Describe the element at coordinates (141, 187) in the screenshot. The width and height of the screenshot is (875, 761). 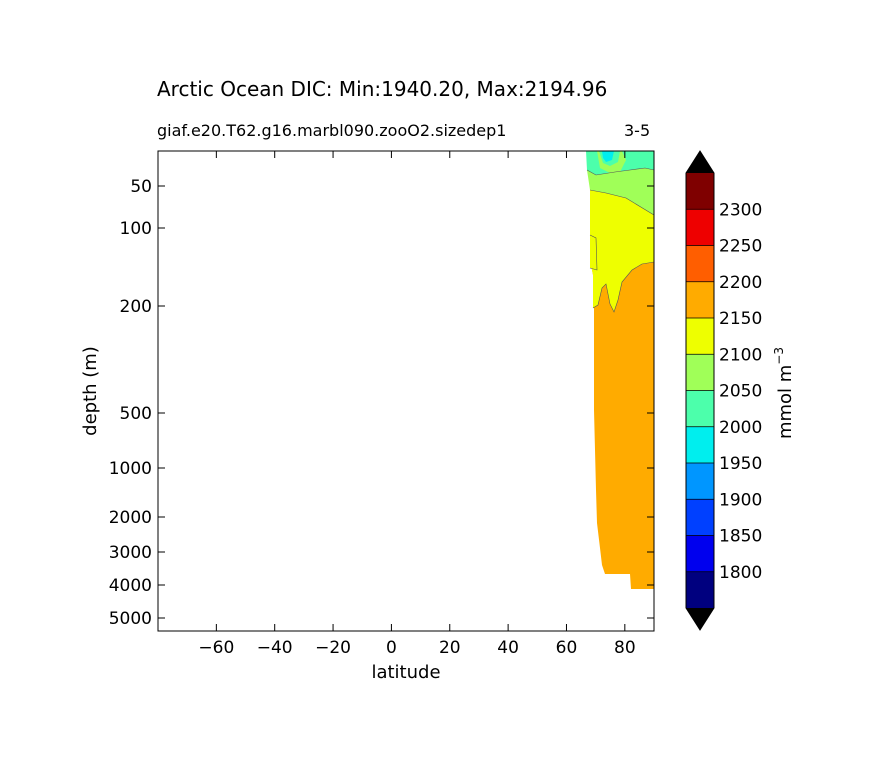
I see `y-tick-label: 50` at that location.